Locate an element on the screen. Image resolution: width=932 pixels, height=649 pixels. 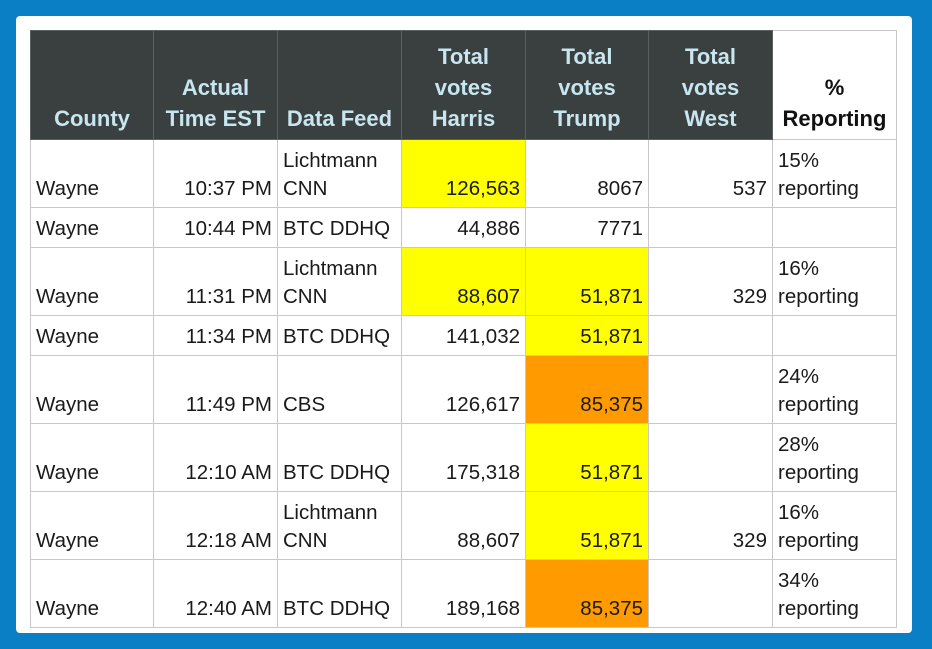
header-actual-time: Actual Time EST is located at coordinates (215, 85).